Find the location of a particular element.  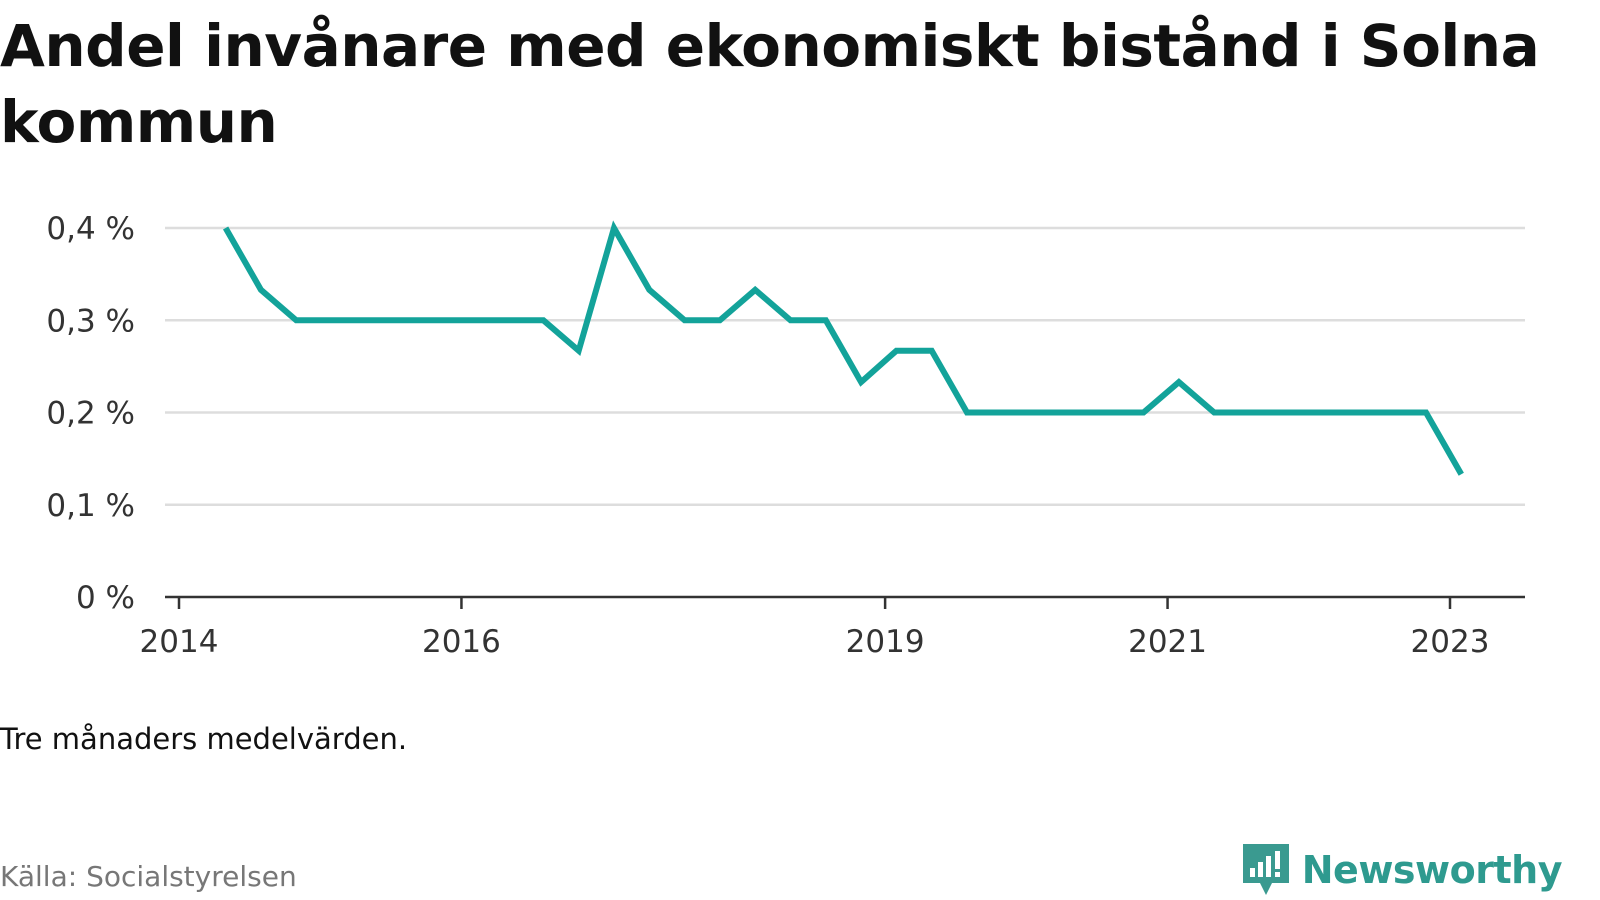

y-tick-label: 0,1 % is located at coordinates (90, 506).